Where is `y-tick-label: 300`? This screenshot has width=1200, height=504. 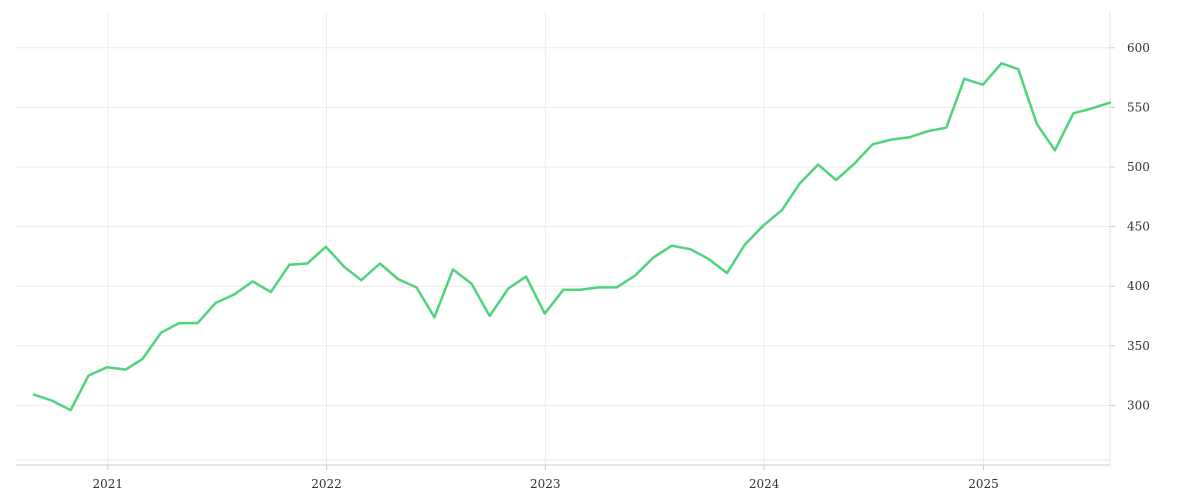
y-tick-label: 300 is located at coordinates (1138, 405).